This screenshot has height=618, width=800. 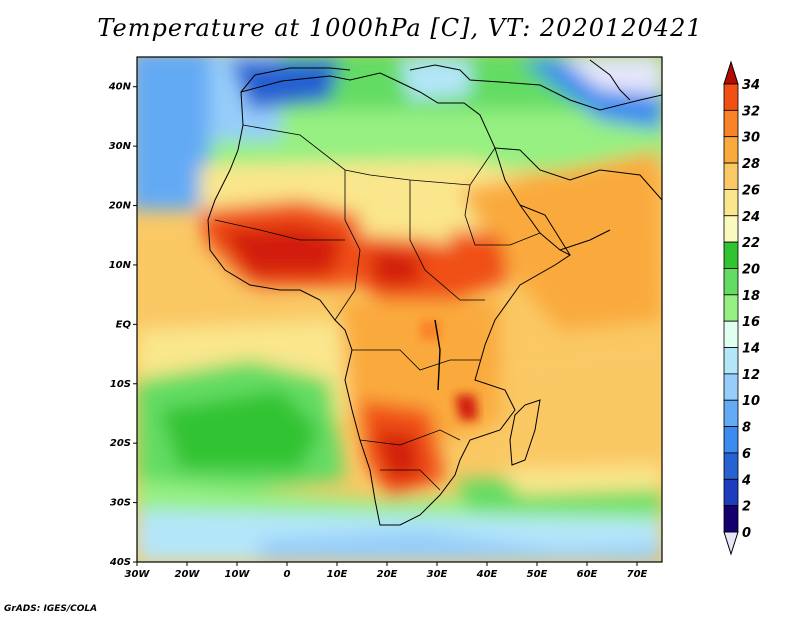 What do you see at coordinates (447, 240) in the screenshot?
I see `border-central` at bounding box center [447, 240].